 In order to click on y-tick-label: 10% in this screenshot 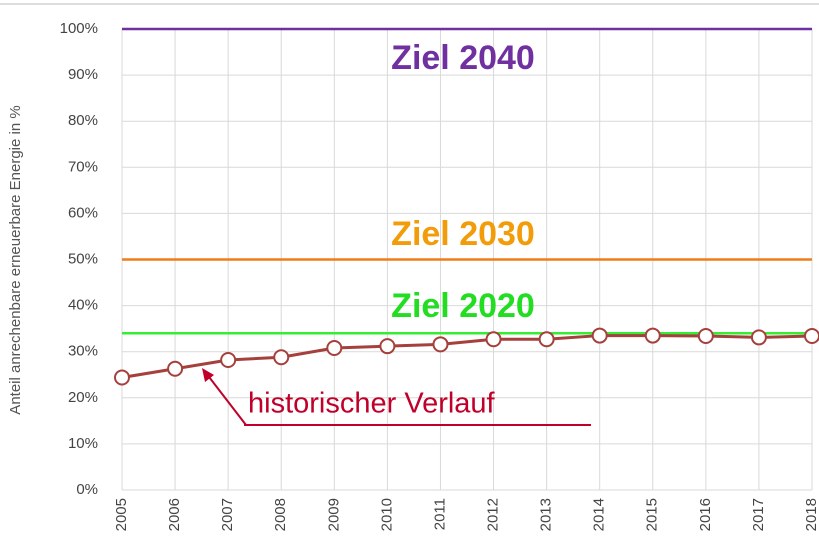, I will do `click(83, 443)`.